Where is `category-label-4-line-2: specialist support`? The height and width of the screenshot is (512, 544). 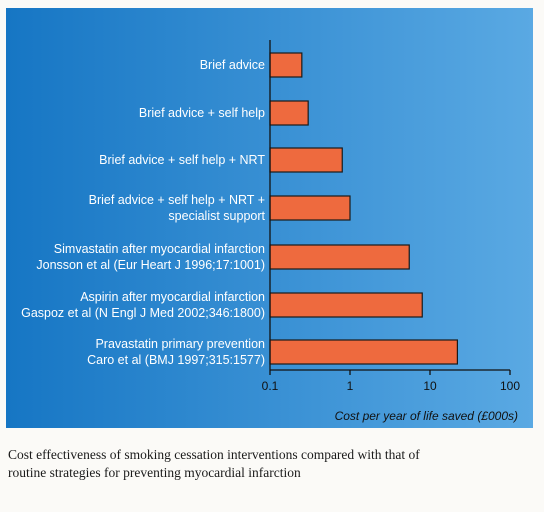 category-label-4-line-2: specialist support is located at coordinates (216, 216).